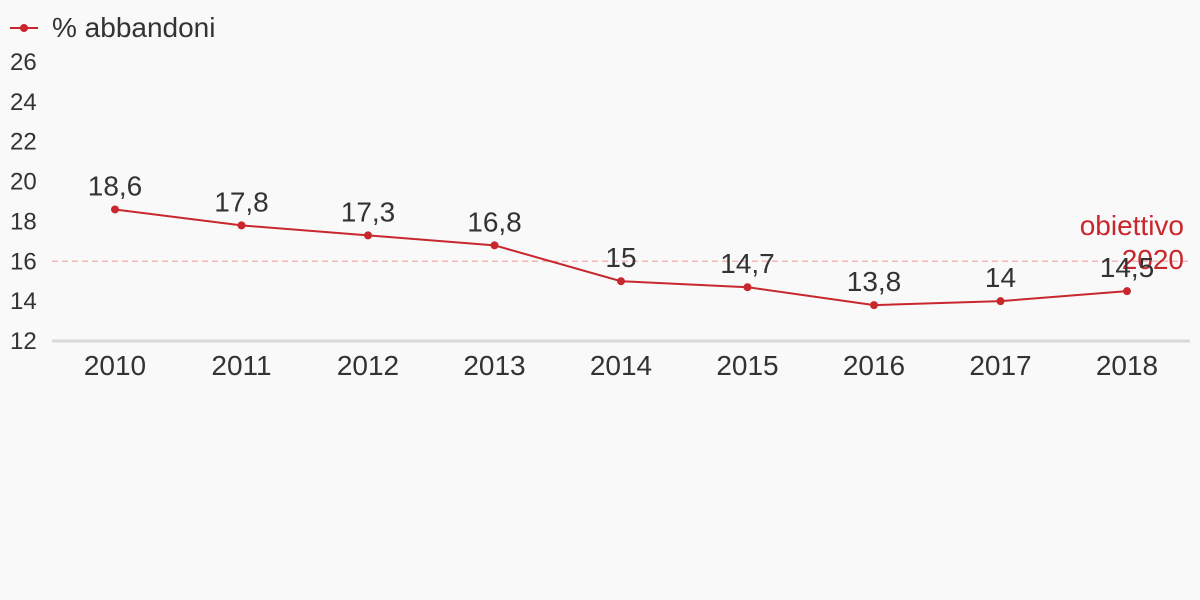  I want to click on x-tick-label: 2014, so click(621, 365).